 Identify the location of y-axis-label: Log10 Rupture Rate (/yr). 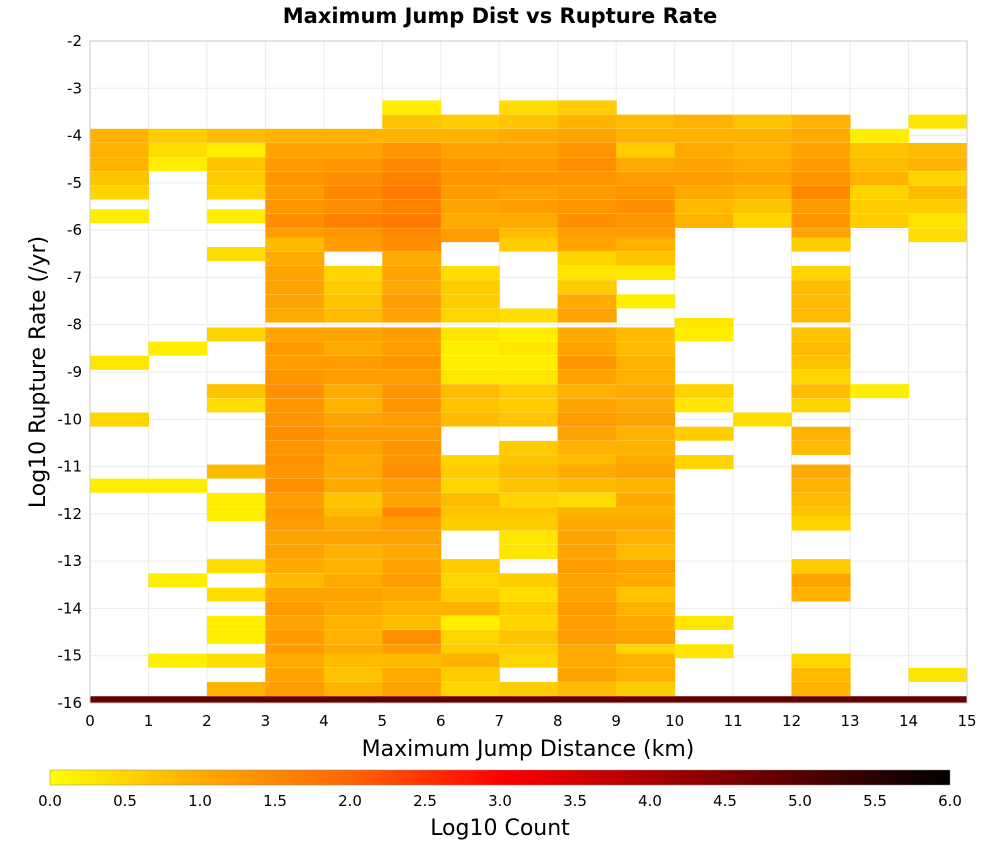
(38, 372).